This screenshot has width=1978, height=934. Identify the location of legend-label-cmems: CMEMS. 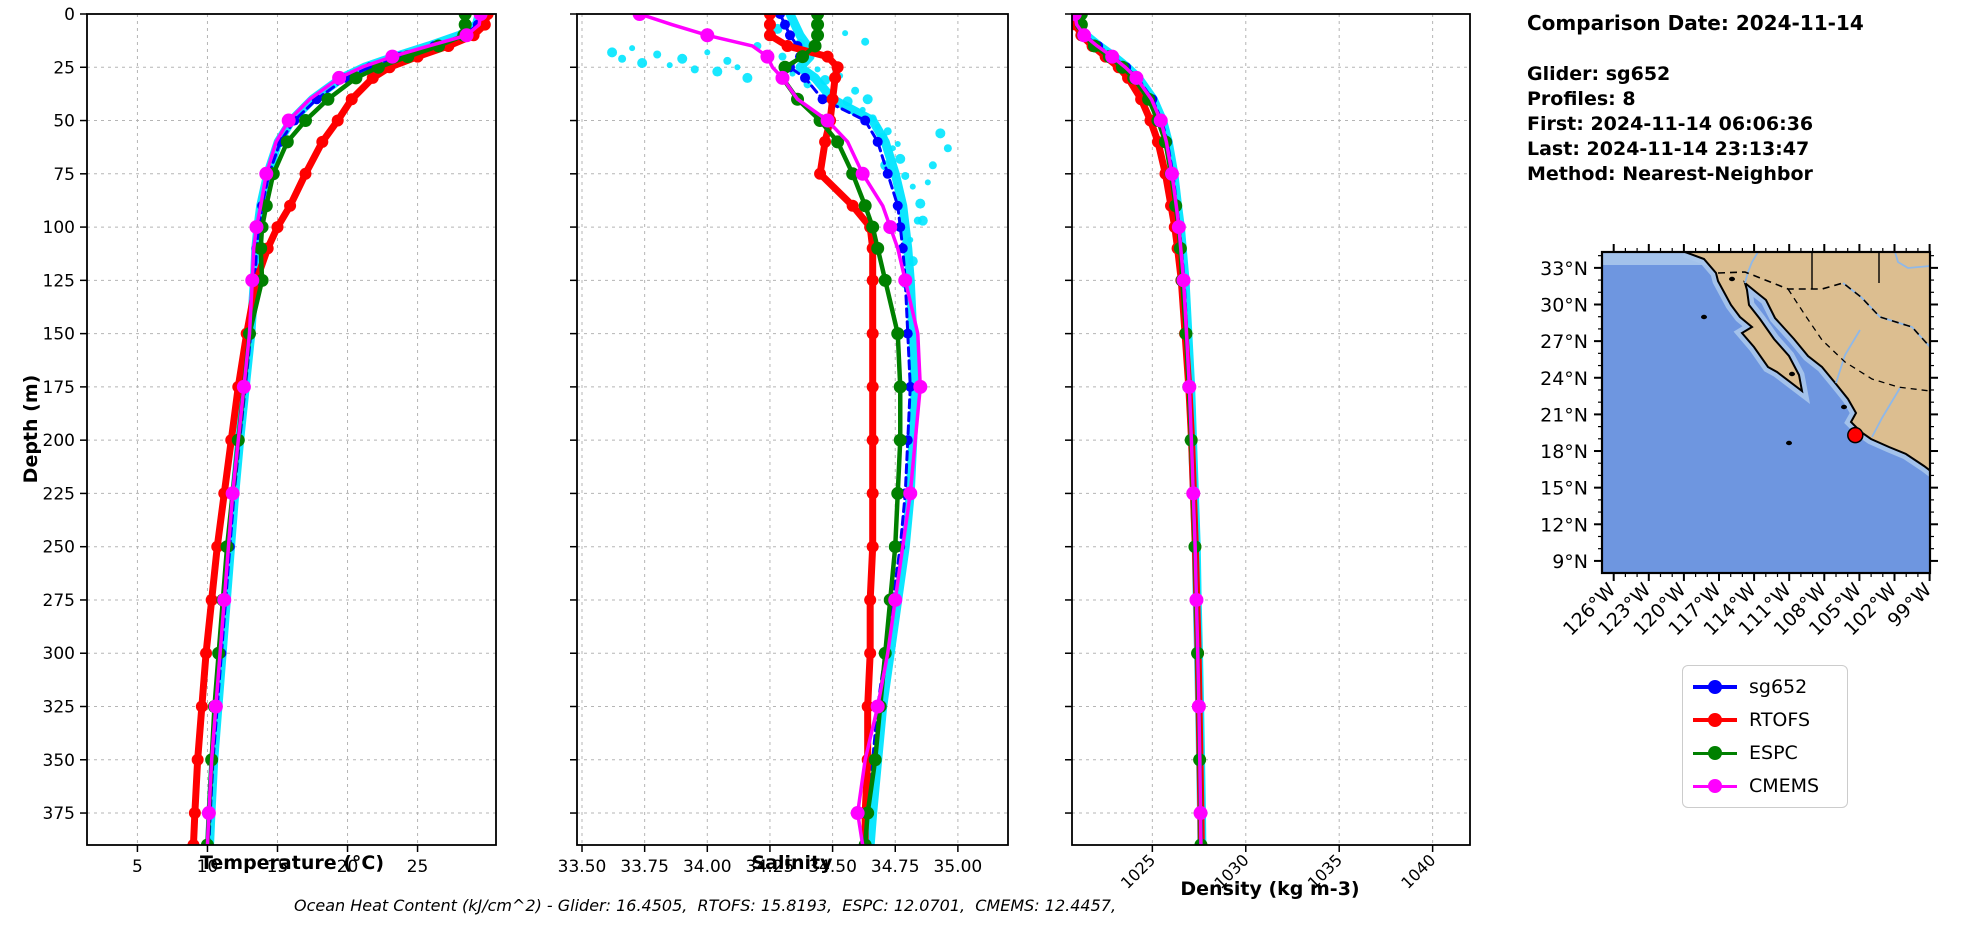
(1784, 786).